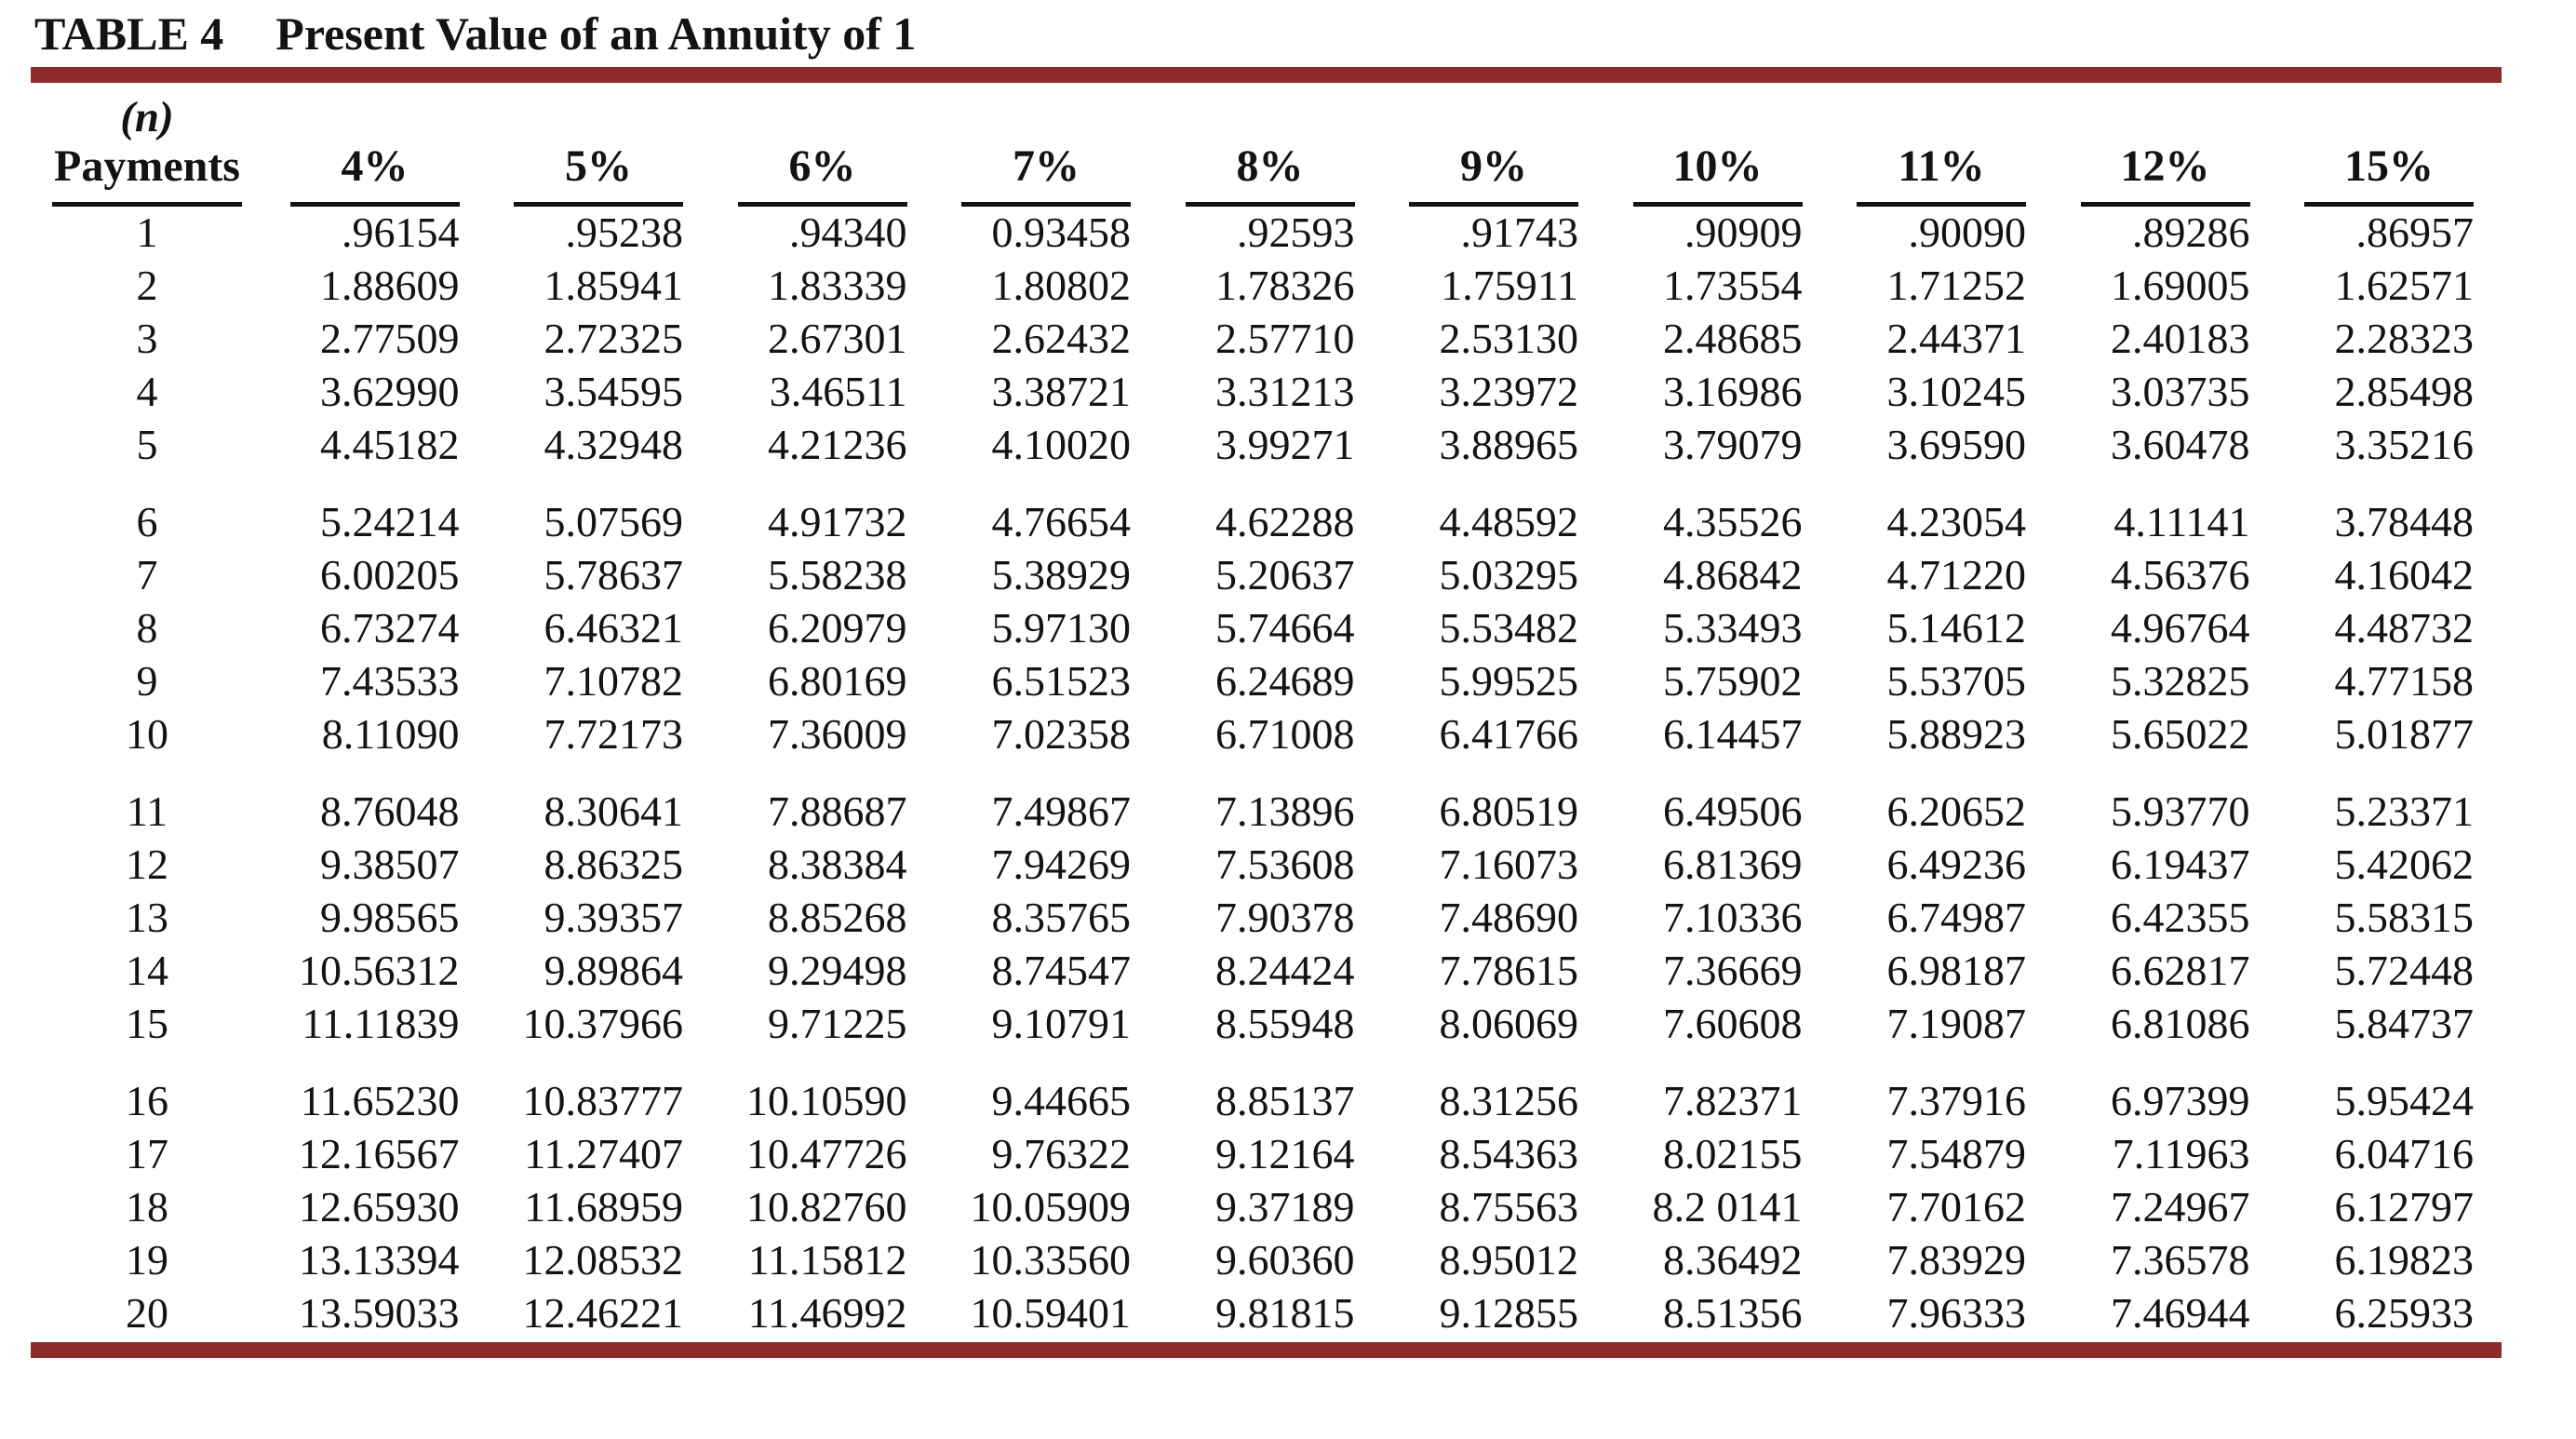 The image size is (2576, 1439). Describe the element at coordinates (381, 1024) in the screenshot. I see `table-cell: 11.11839` at that location.